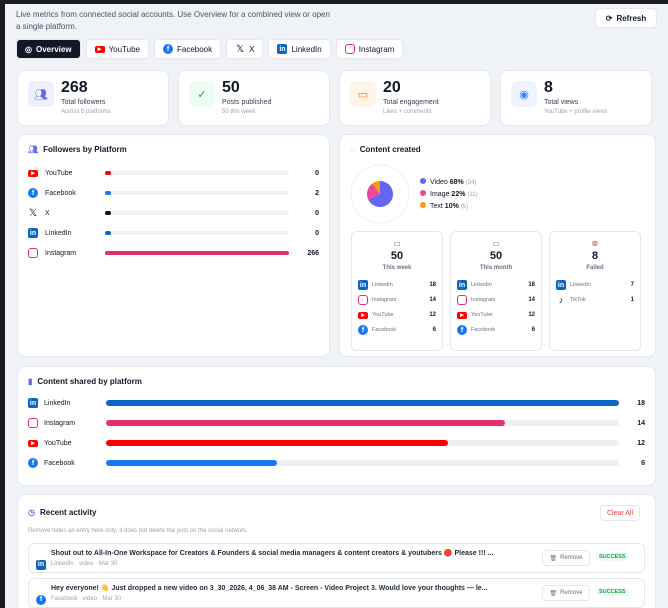 The width and height of the screenshot is (668, 608). Describe the element at coordinates (595, 243) in the screenshot. I see `x-circle-icon: ⊗` at that location.